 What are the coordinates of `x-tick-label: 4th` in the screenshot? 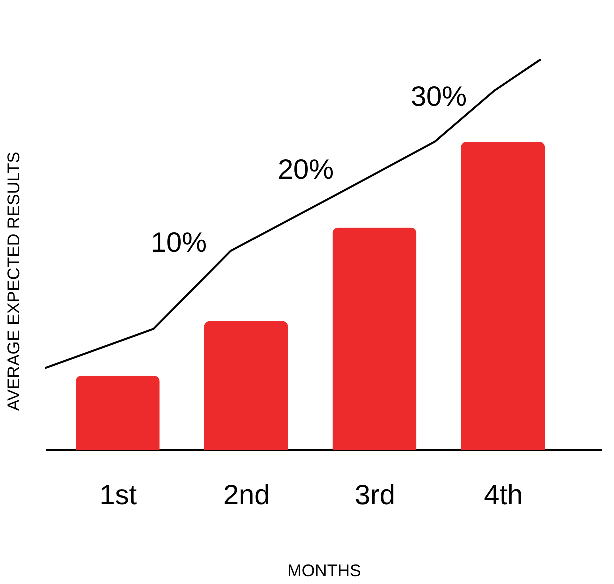 It's located at (504, 495).